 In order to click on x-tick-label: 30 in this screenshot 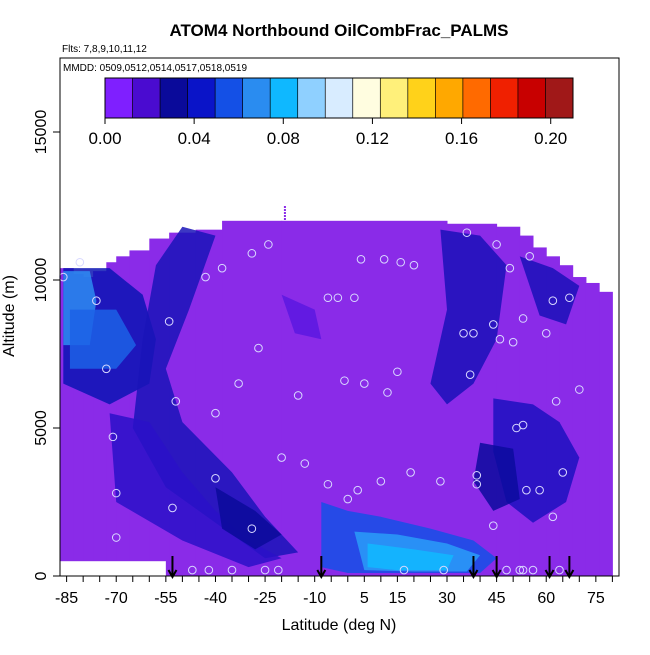, I will do `click(447, 598)`.